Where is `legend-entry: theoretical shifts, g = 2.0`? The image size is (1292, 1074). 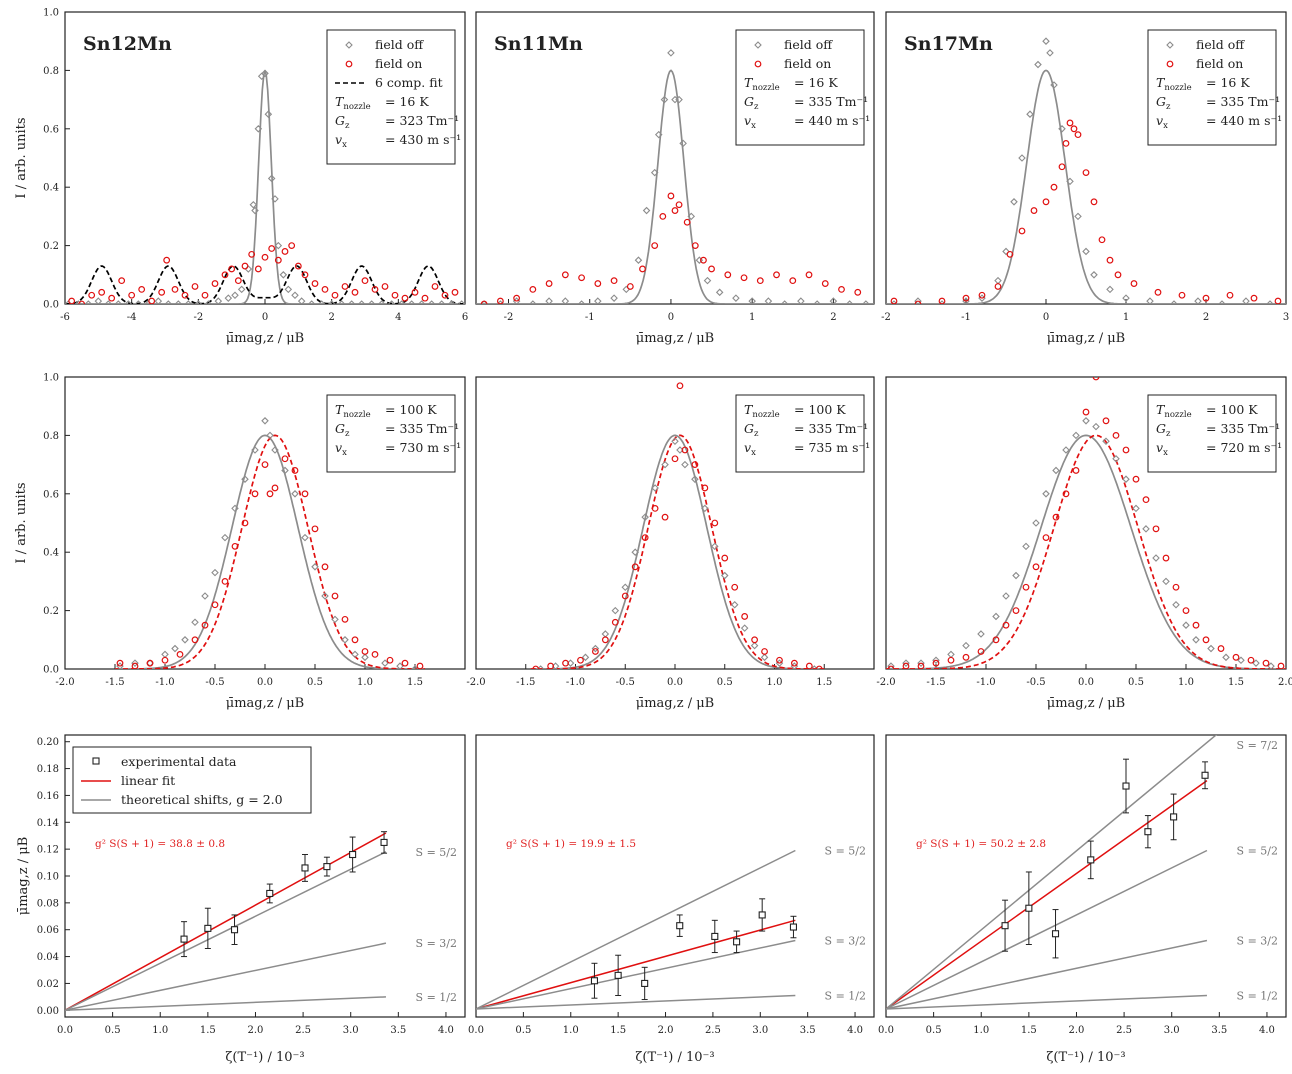
legend-entry: theoretical shifts, g = 2.0 is located at coordinates (202, 799).